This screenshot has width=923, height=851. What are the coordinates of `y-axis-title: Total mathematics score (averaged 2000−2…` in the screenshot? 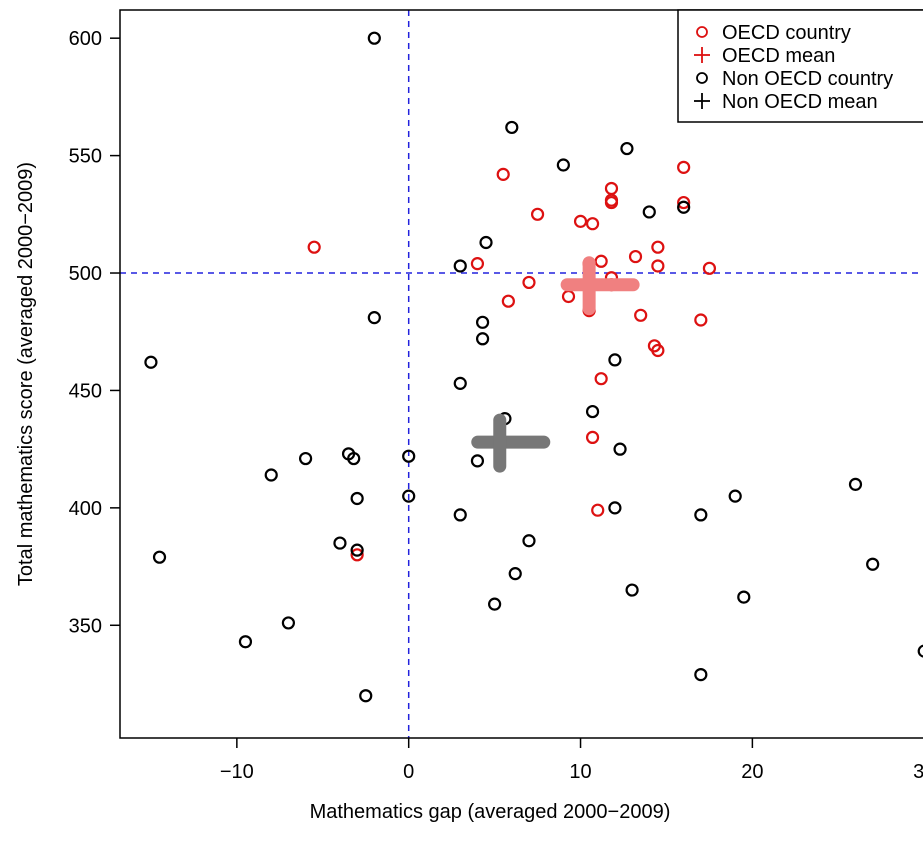 It's located at (26, 374).